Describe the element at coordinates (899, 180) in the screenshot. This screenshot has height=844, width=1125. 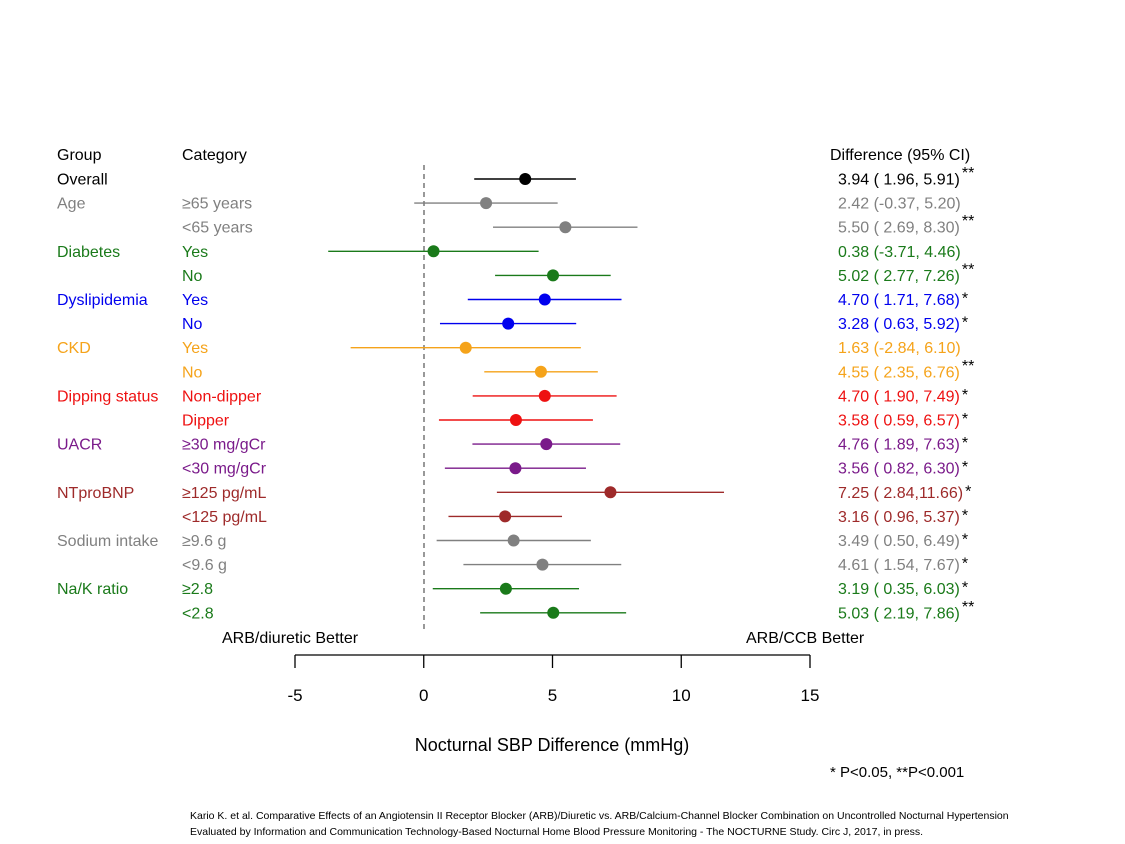
I see `ci-text: 3.94 ( 1.96, 5.91)` at that location.